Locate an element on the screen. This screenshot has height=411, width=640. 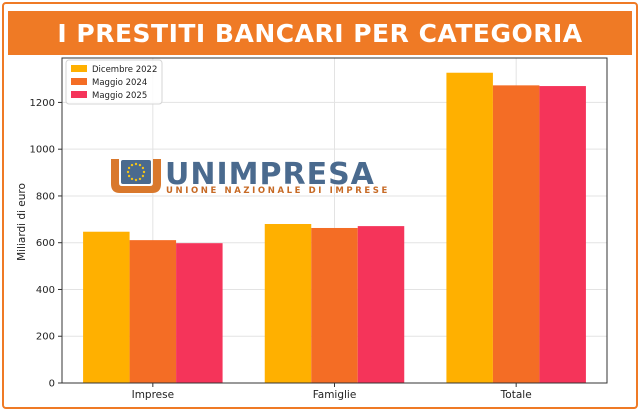
chart-title: I PRESTITI BANCARI PER CATEGORIA is located at coordinates (320, 33).